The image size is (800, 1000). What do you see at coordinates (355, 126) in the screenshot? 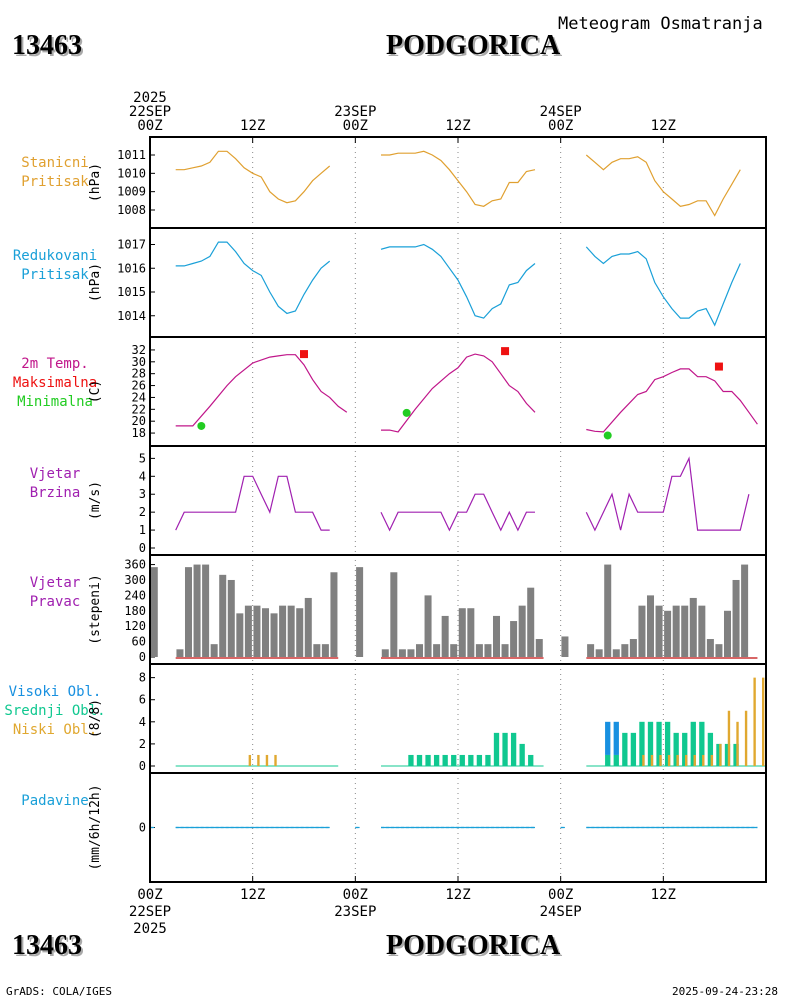
I see `time-label-top: 00Z` at bounding box center [355, 126].